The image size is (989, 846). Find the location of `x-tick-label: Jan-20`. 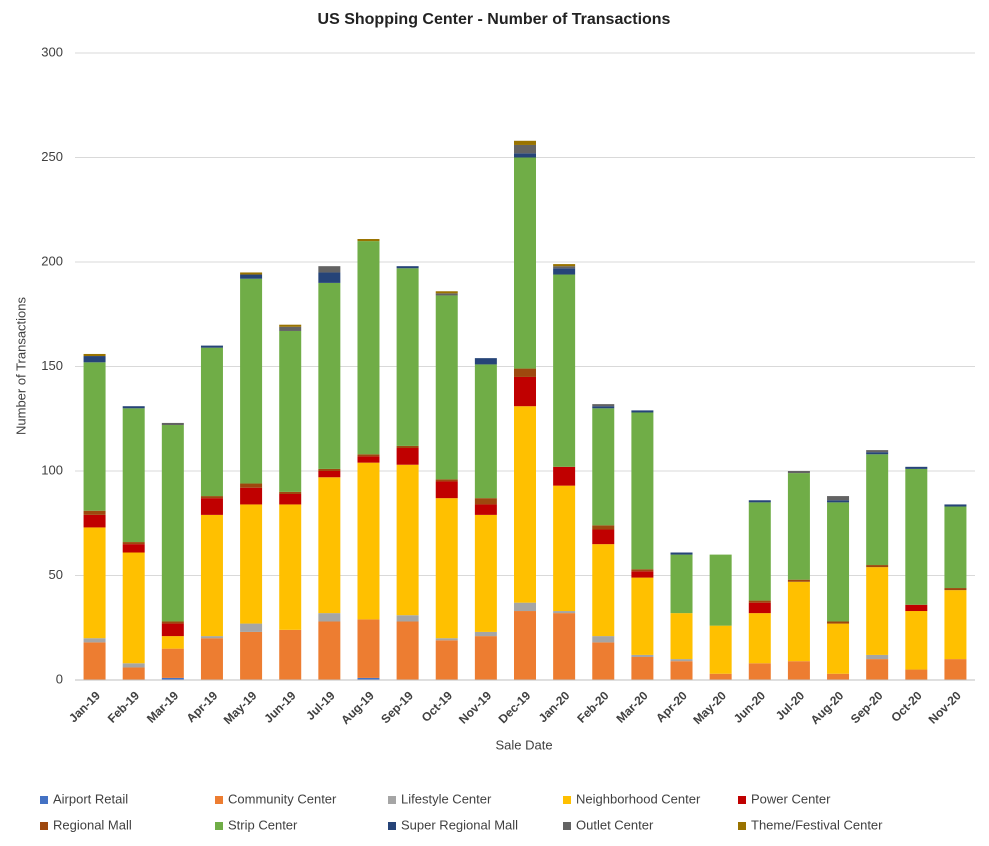

x-tick-label: Jan-20 is located at coordinates (554, 706).